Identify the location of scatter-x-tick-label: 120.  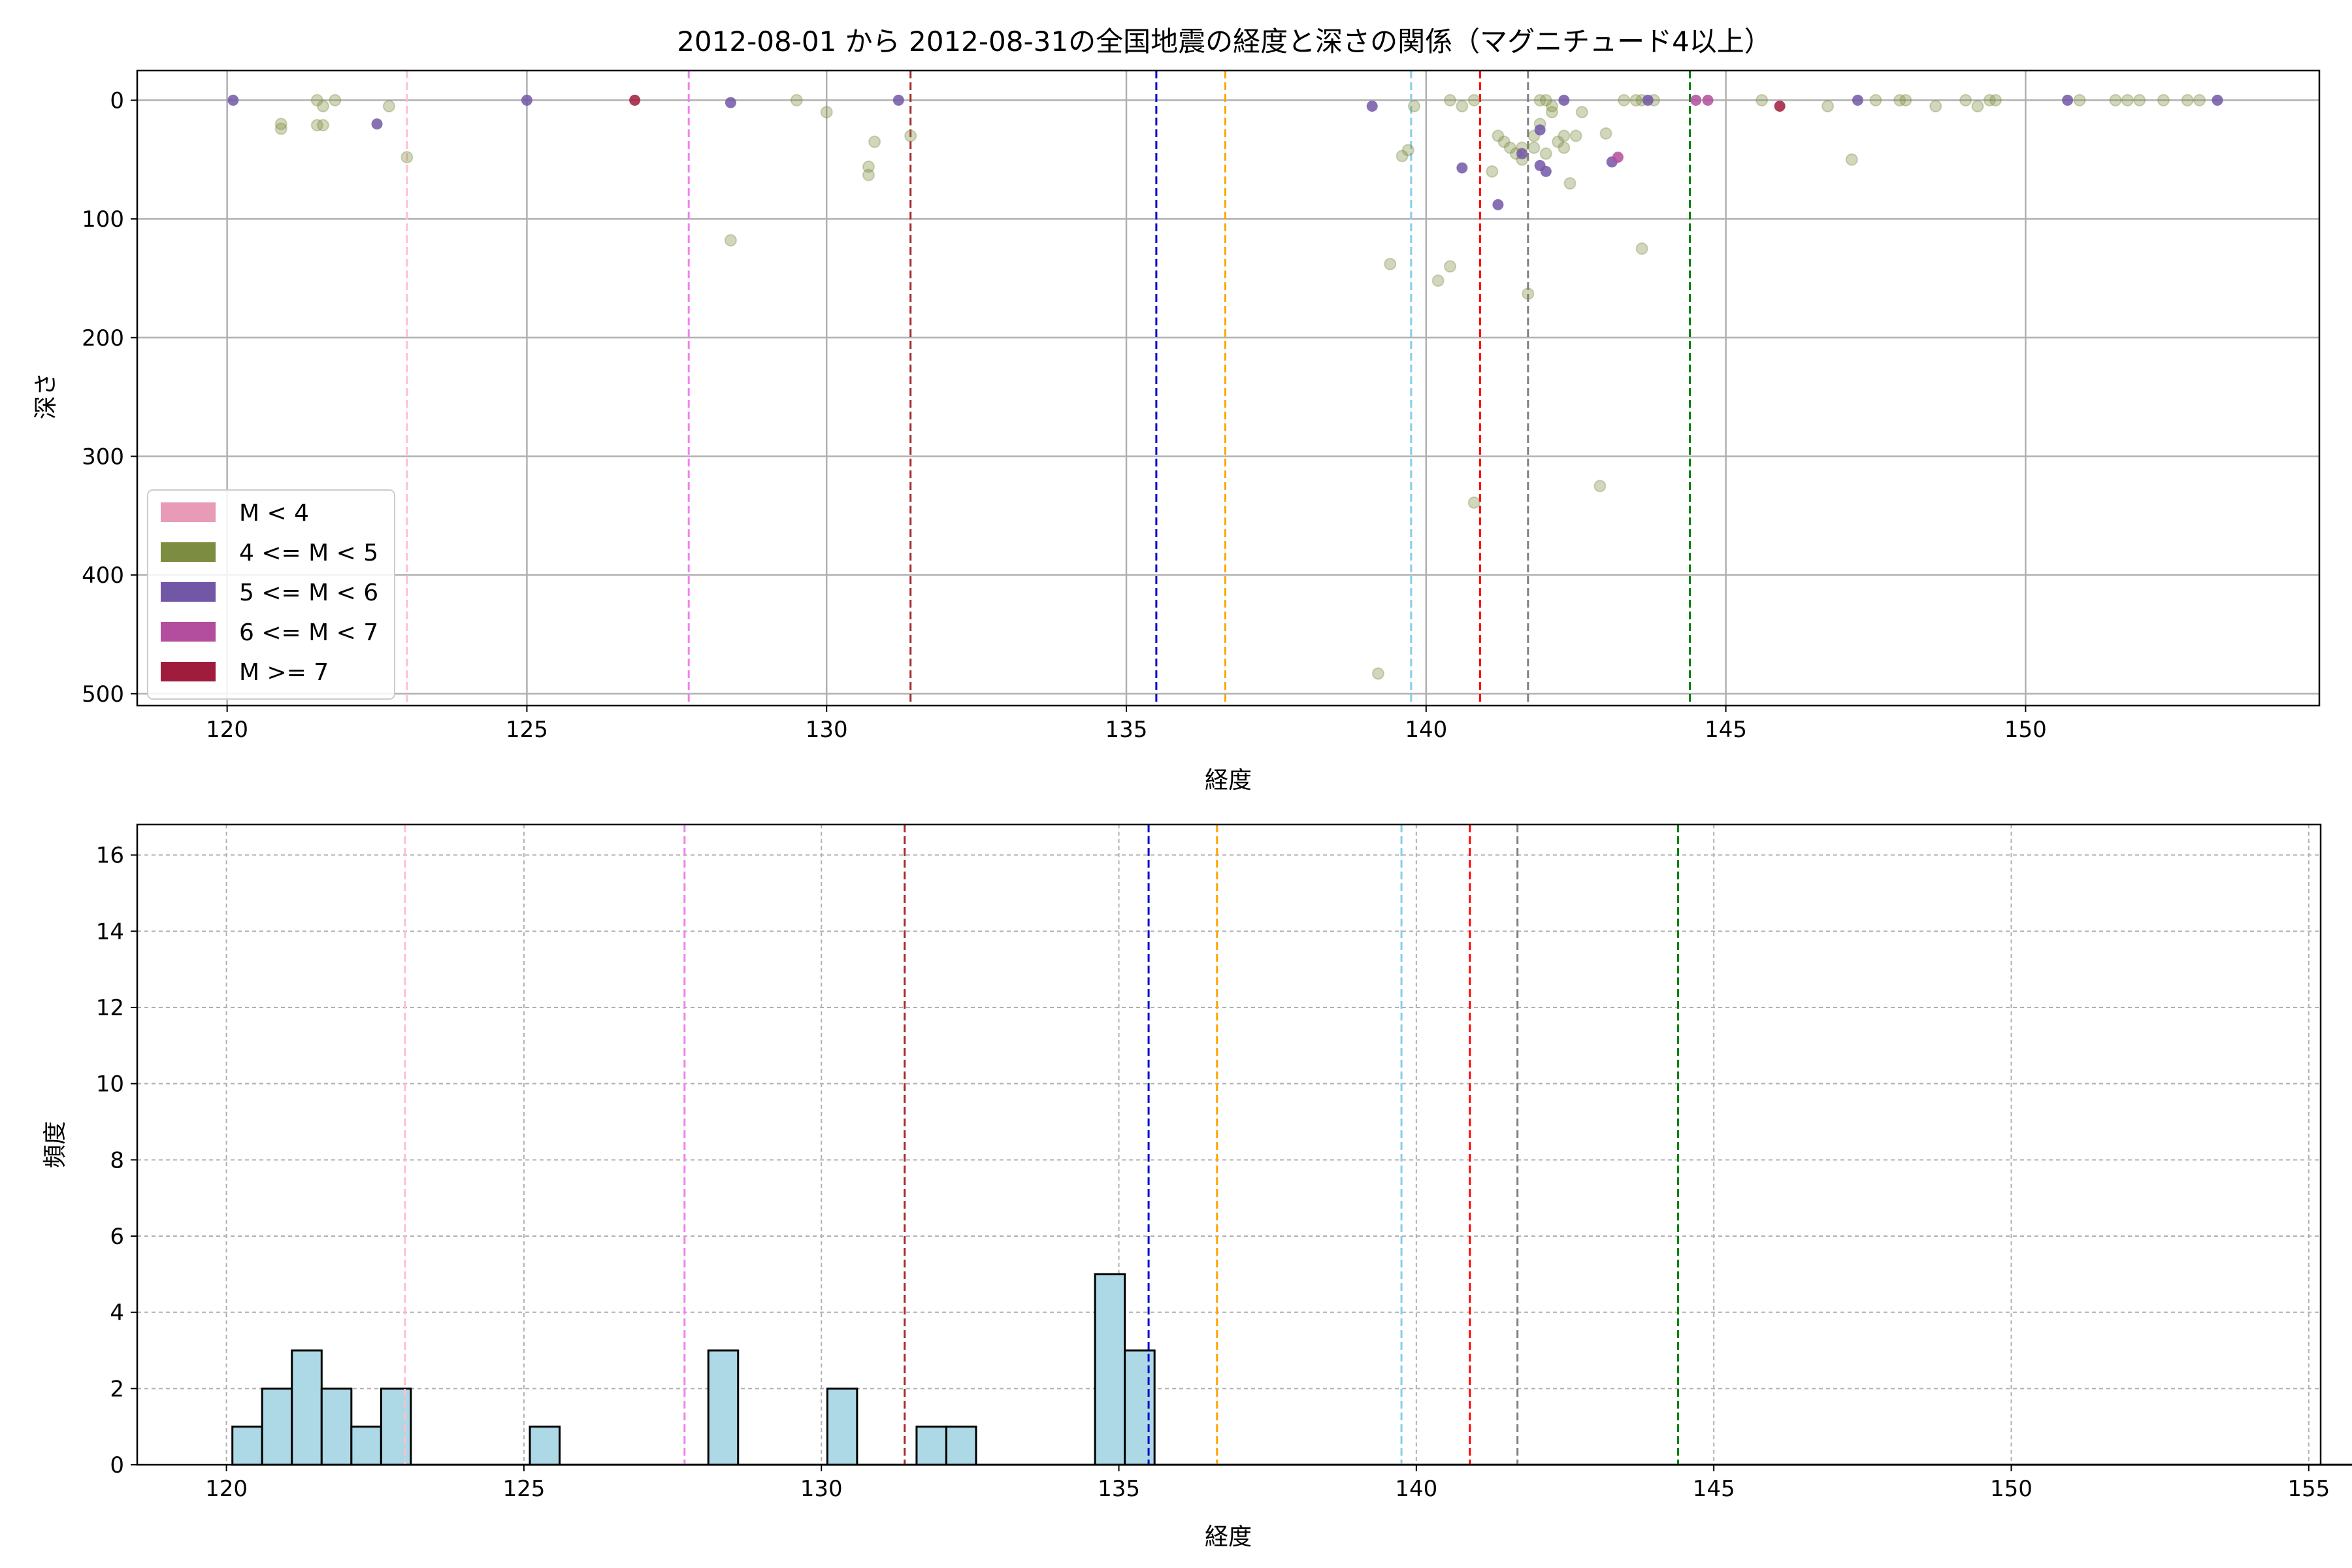
(227, 730).